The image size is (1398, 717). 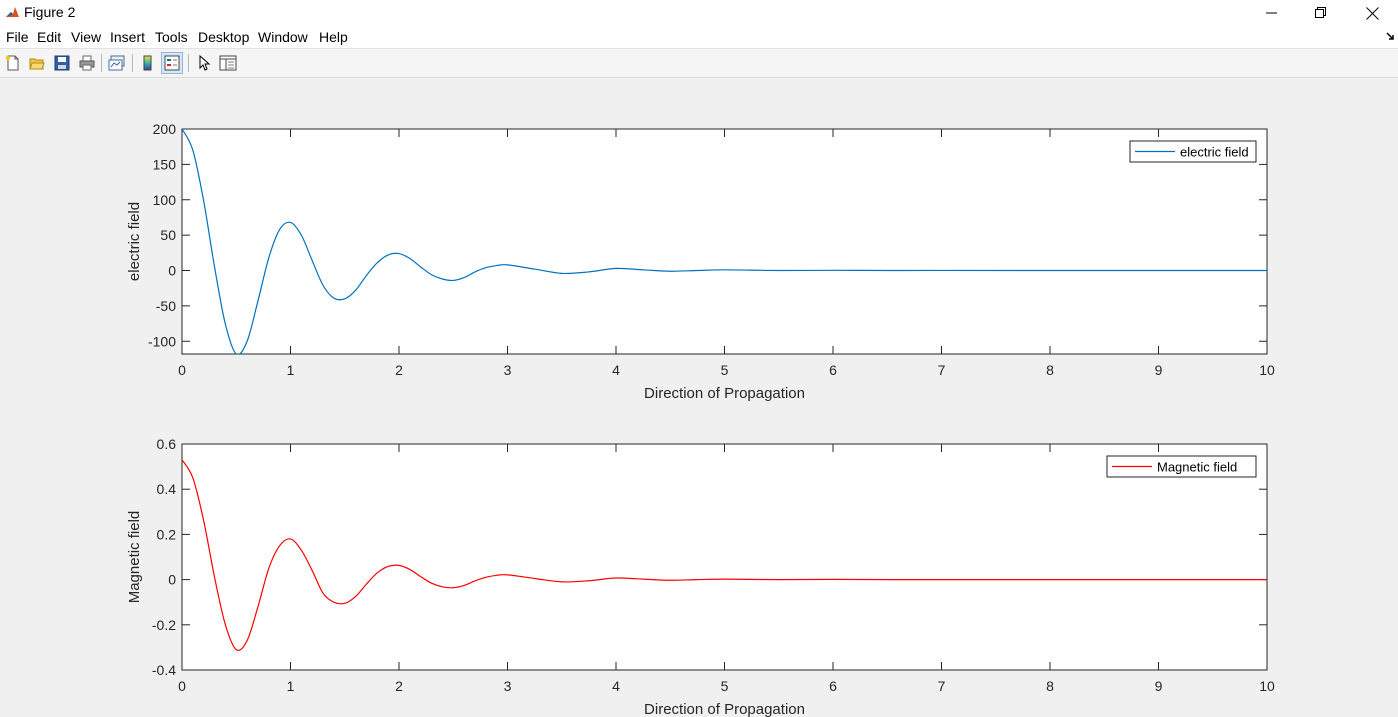 I want to click on close-button, so click(x=1372, y=13).